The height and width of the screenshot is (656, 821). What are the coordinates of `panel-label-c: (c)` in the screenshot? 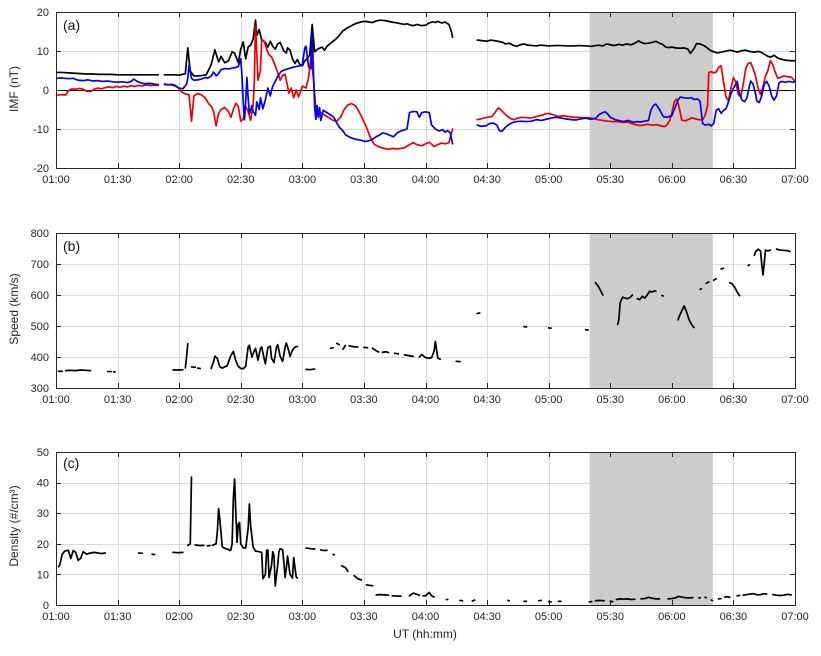 It's located at (71, 463).